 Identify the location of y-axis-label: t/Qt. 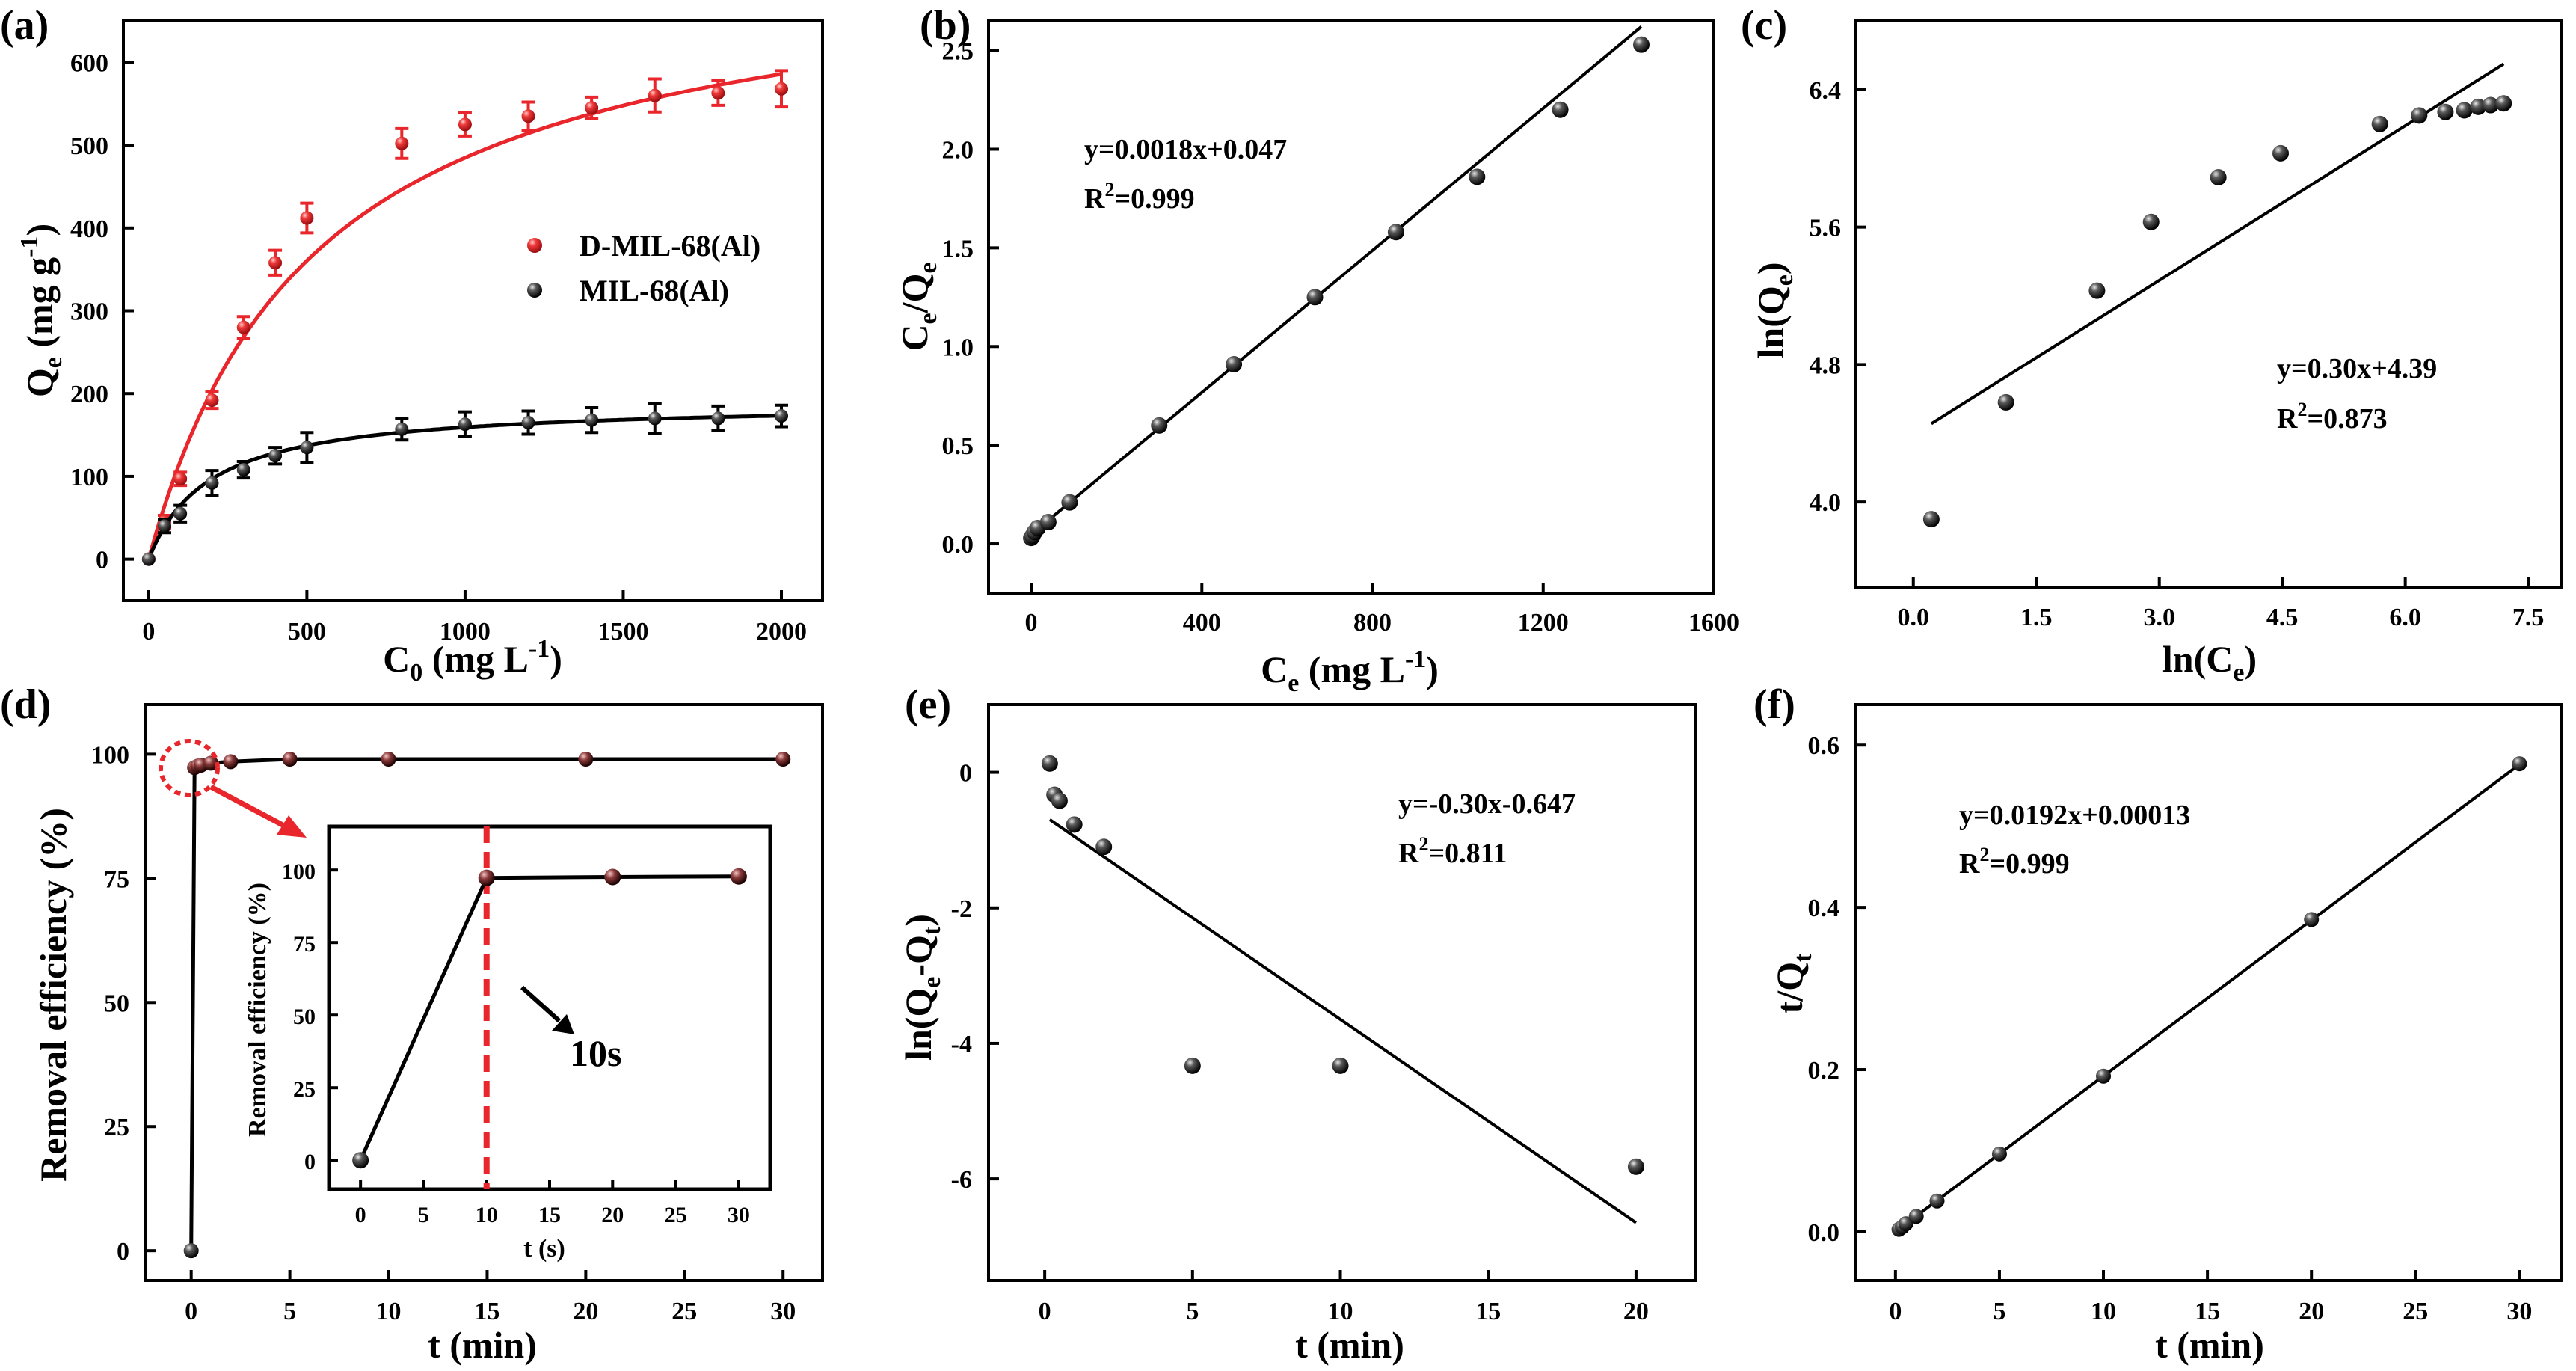
(1792, 983).